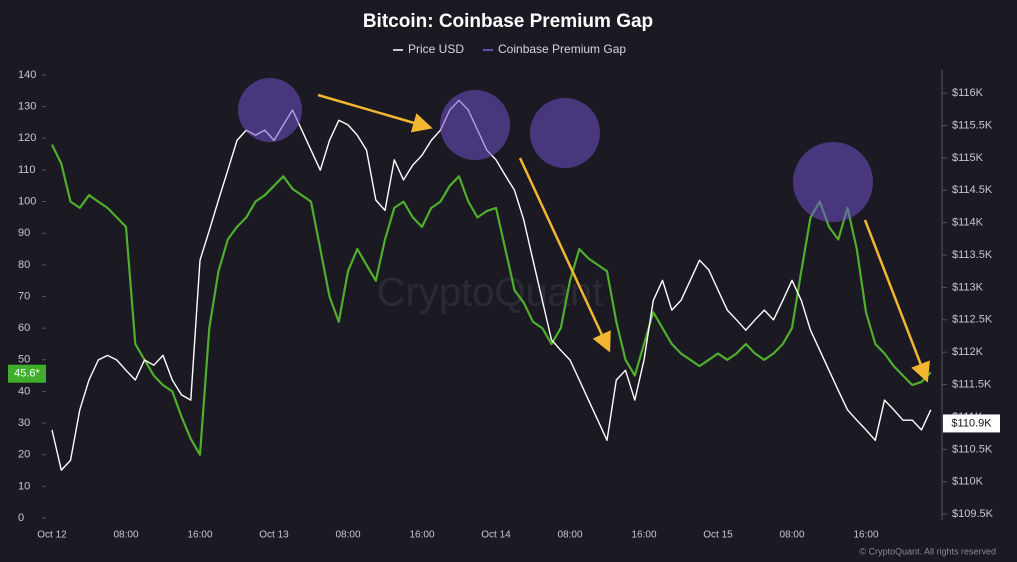  I want to click on y-tick-label: 50, so click(24, 360).